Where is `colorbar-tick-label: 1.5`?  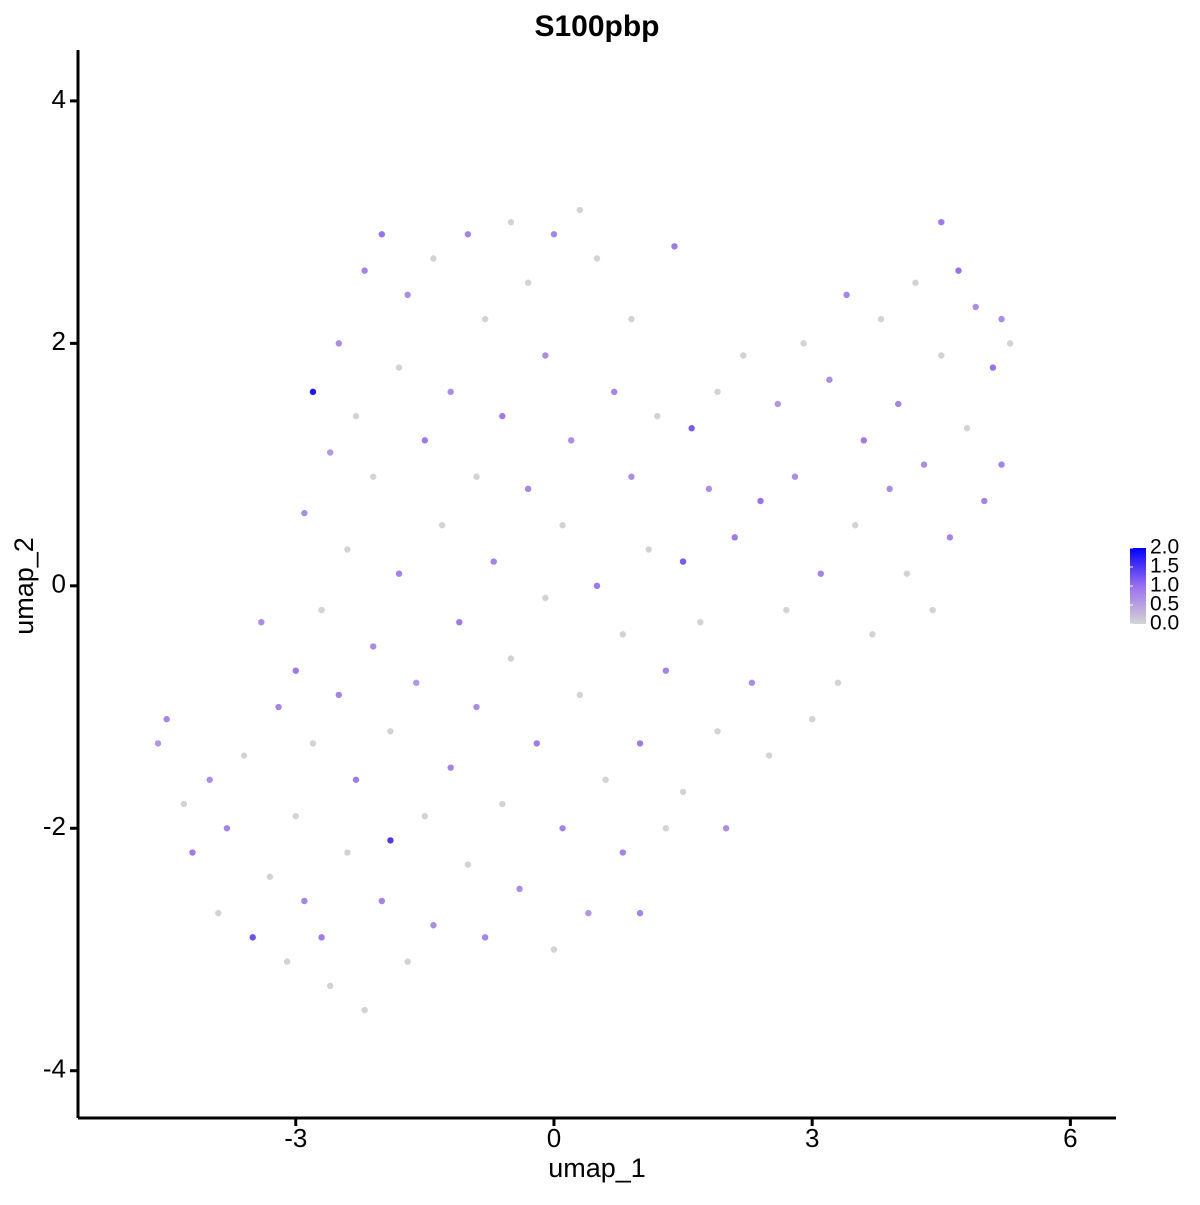 colorbar-tick-label: 1.5 is located at coordinates (1164, 566).